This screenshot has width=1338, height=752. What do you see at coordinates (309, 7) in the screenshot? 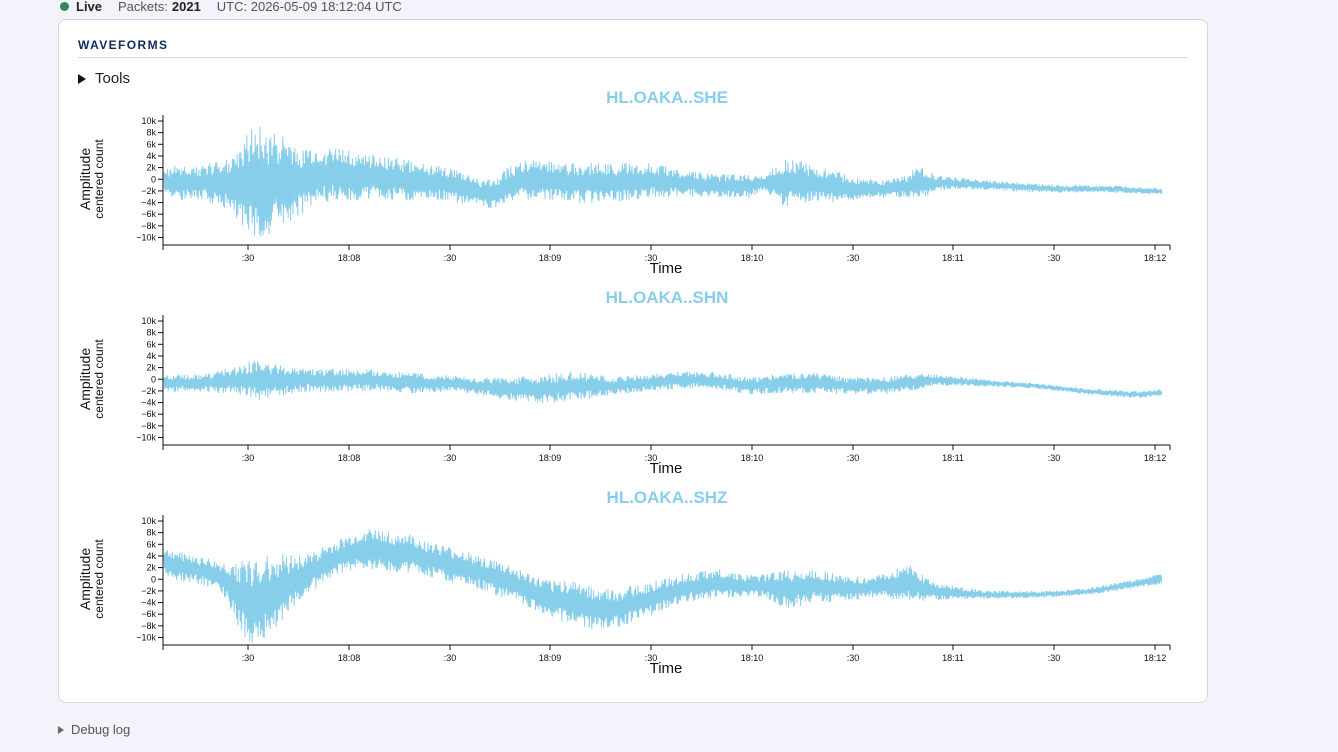
I see `utc-timestamp: UTC: 2026-05-09 18:12:04 UTC` at bounding box center [309, 7].